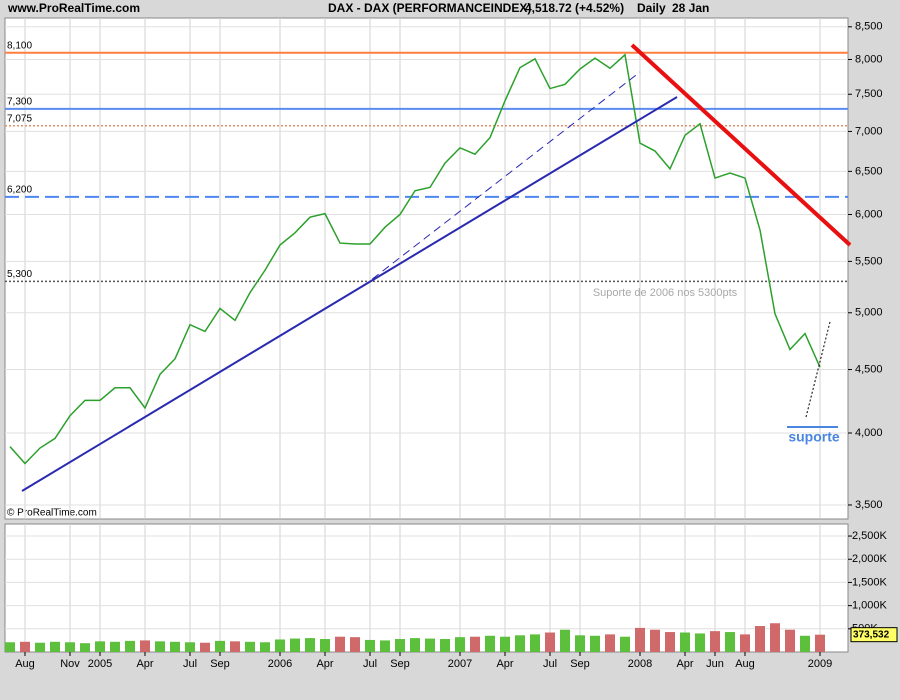 Image resolution: width=900 pixels, height=700 pixels. What do you see at coordinates (820, 664) in the screenshot?
I see `x-tick-label: 2009` at bounding box center [820, 664].